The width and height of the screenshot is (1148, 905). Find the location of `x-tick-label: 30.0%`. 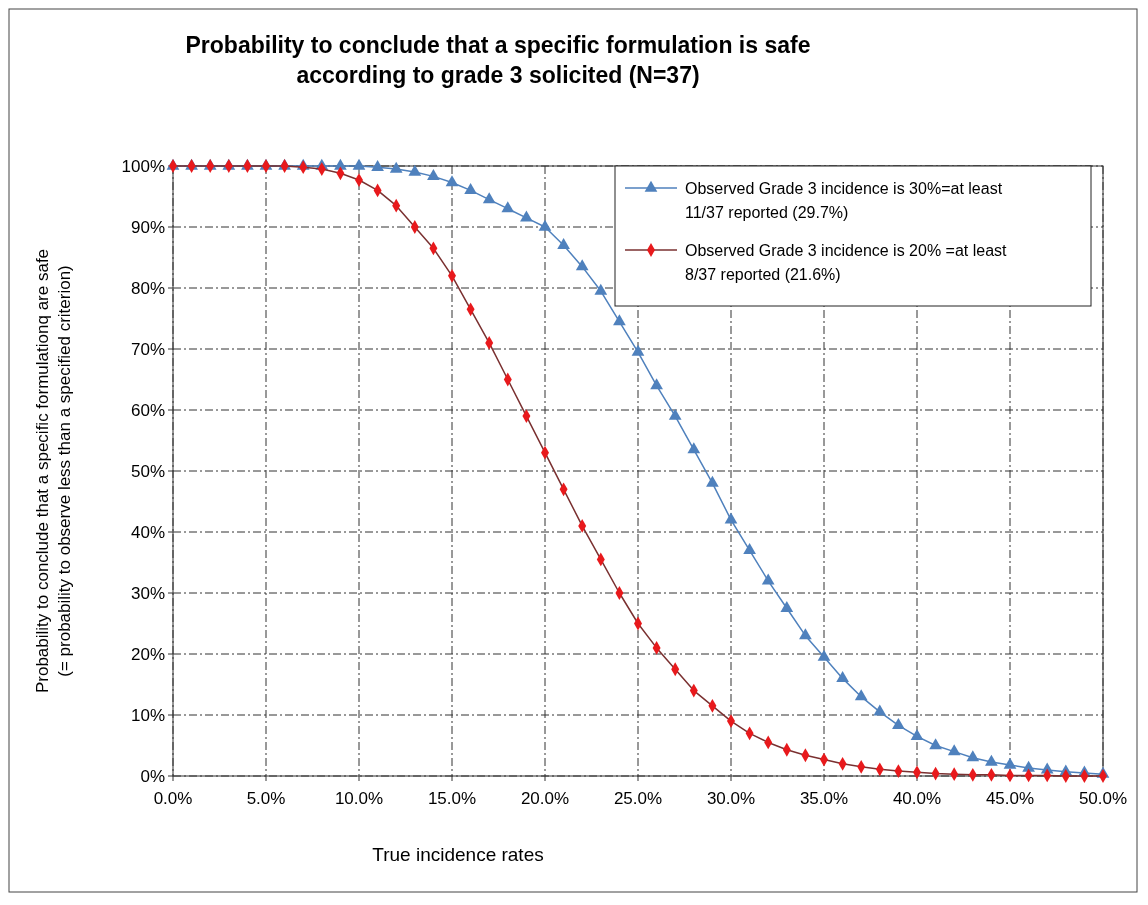

x-tick-label: 30.0% is located at coordinates (731, 798).